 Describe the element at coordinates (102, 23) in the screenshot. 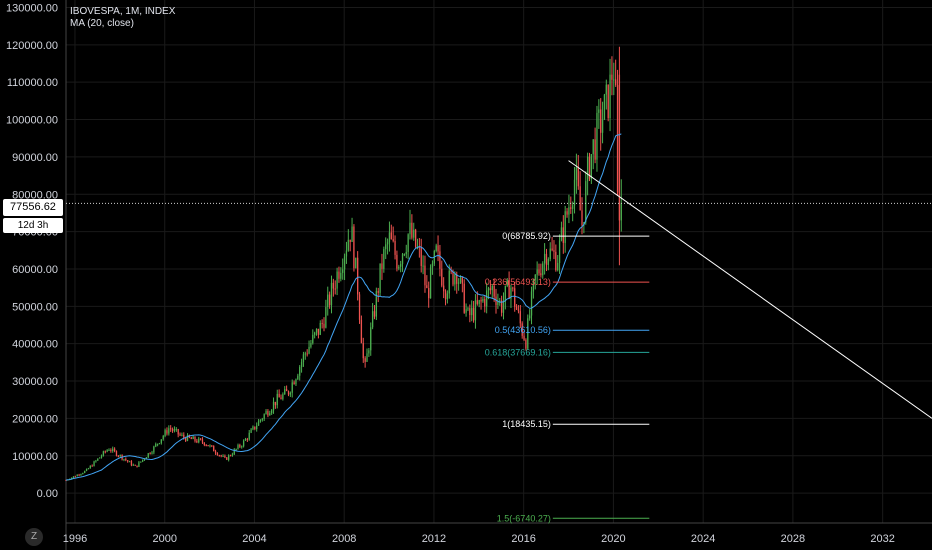

I see `indicator-legend: MA (20, close)` at that location.